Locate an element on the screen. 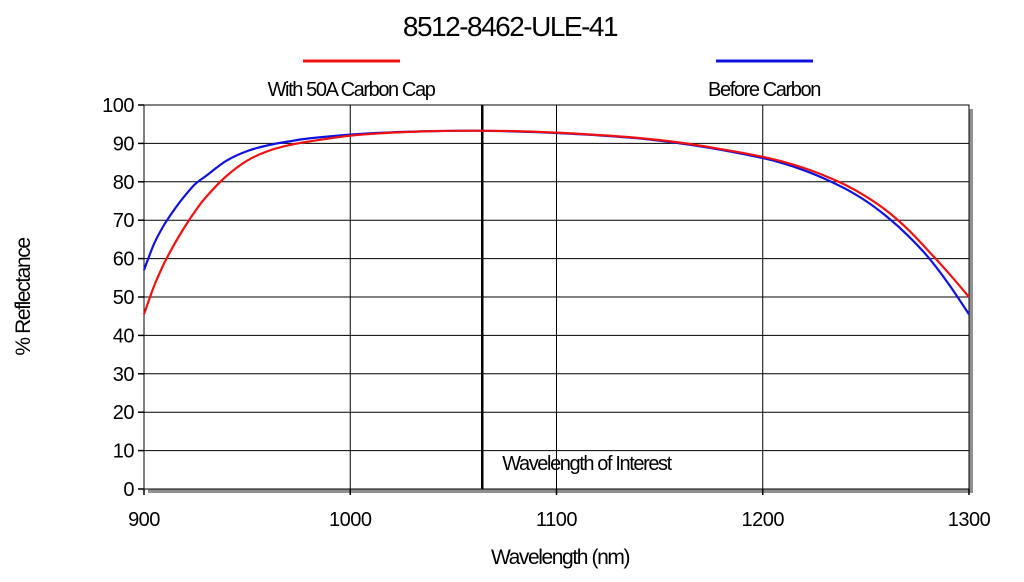  legend-label-with-carbon: With 50A Carbon Cap is located at coordinates (352, 90).